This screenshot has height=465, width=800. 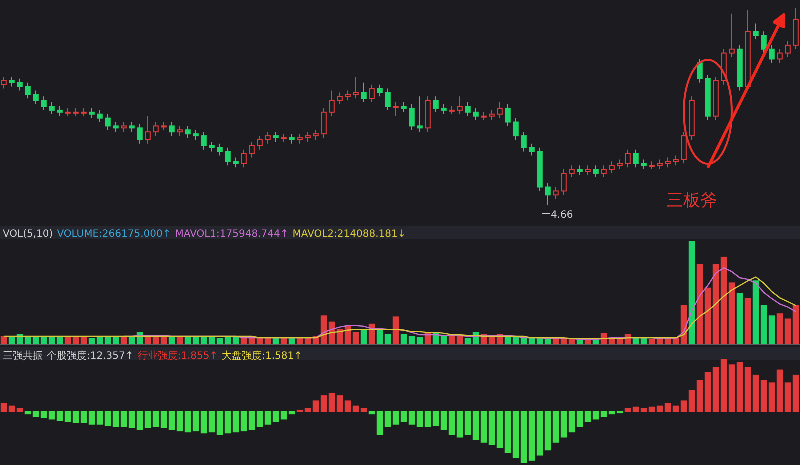 What do you see at coordinates (178, 356) in the screenshot?
I see `annotation: 行业强度:1.855↑` at bounding box center [178, 356].